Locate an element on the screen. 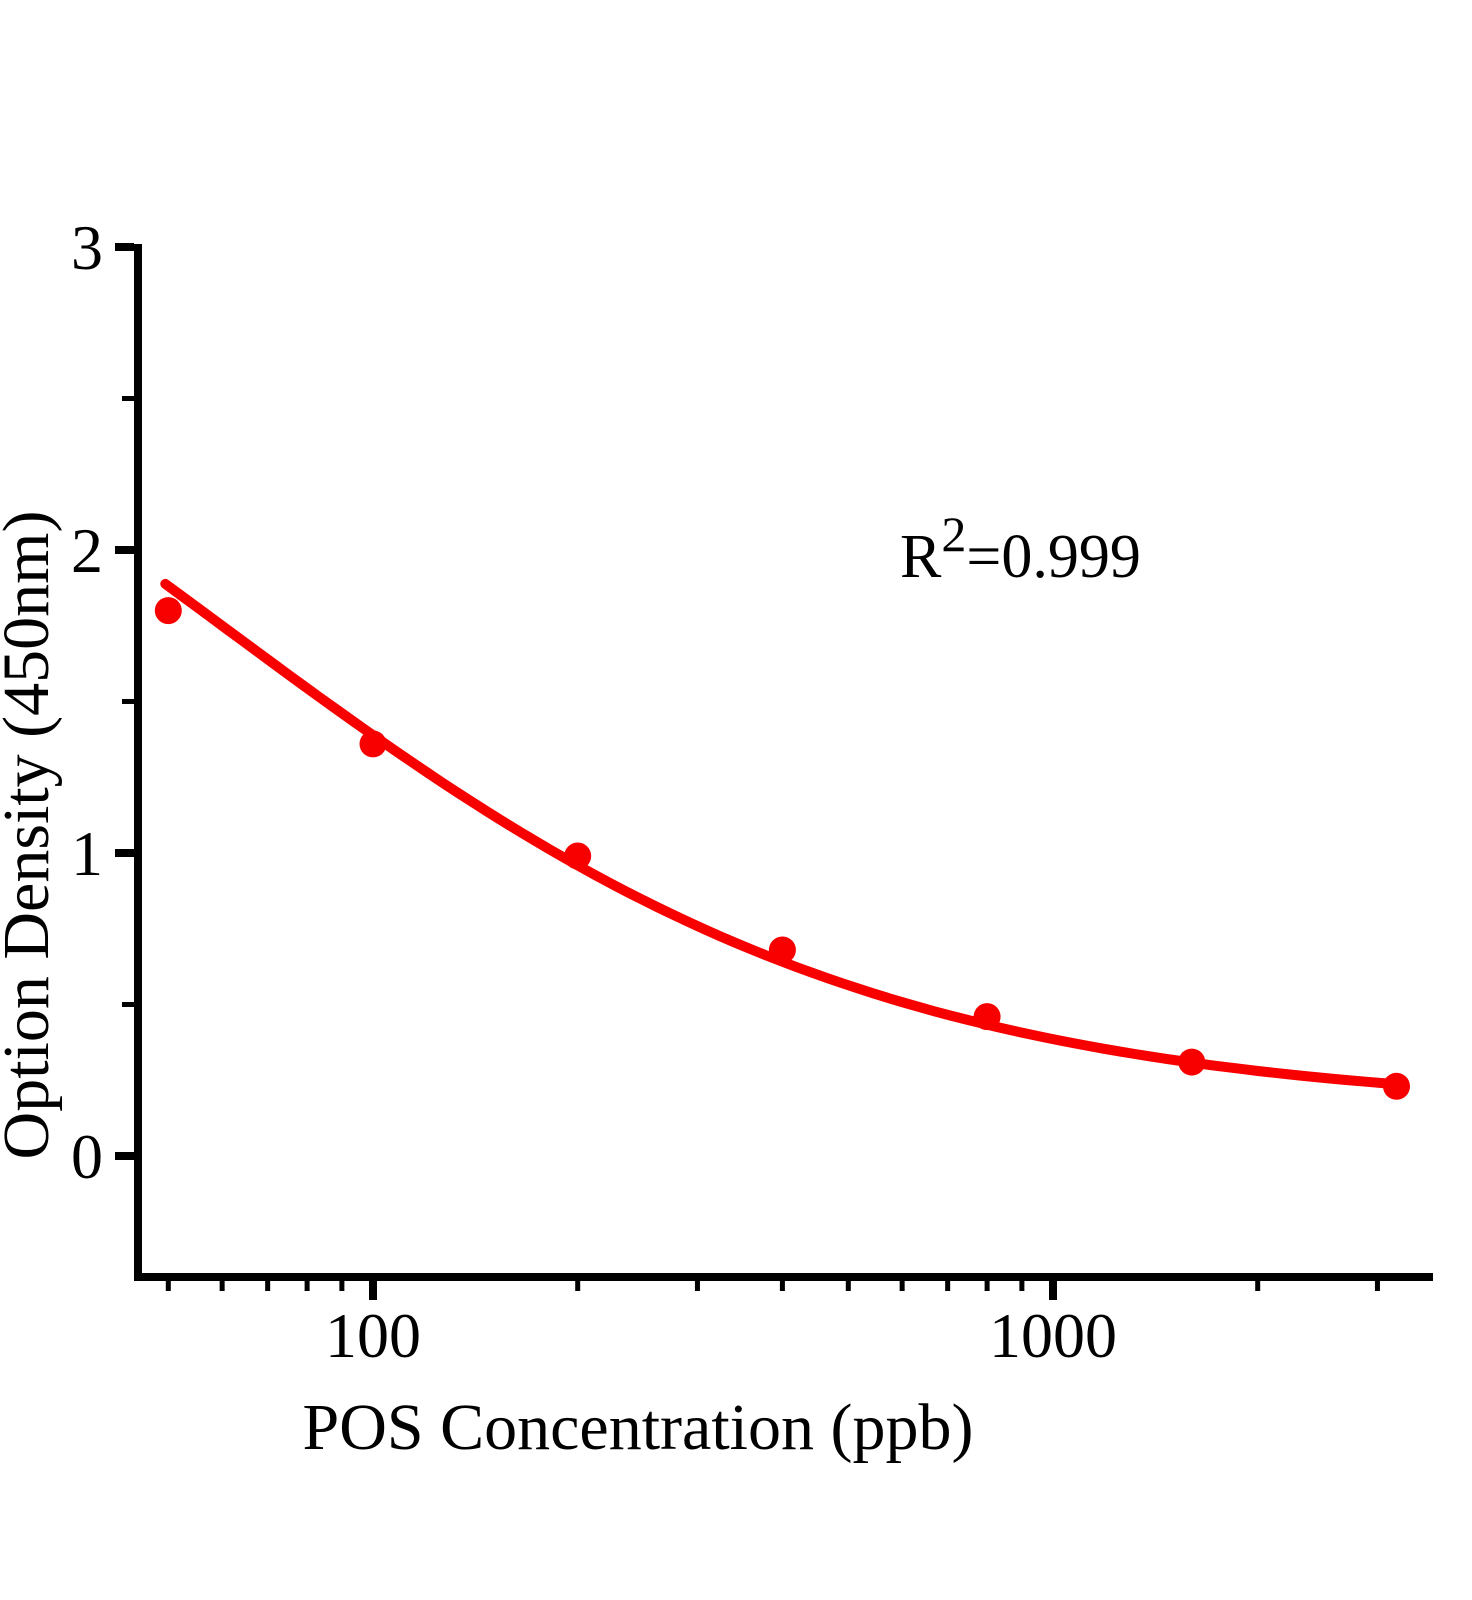 Image resolution: width=1472 pixels, height=1600 pixels. y-axis-title: Option Density (450nm) is located at coordinates (31, 835).